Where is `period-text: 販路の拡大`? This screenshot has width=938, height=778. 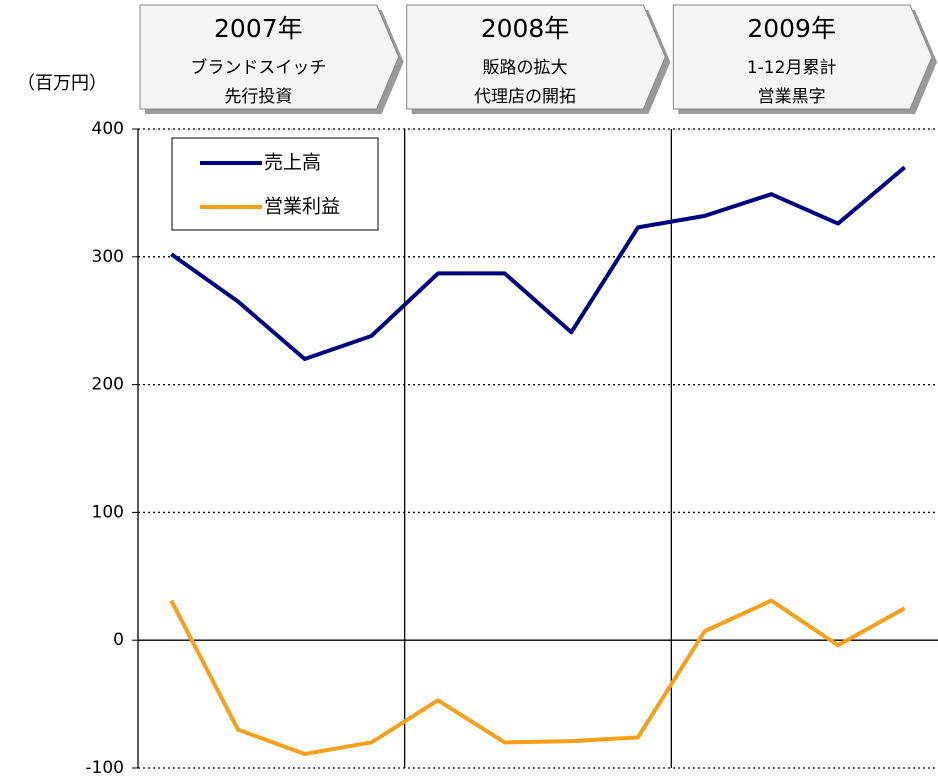 period-text: 販路の拡大 is located at coordinates (525, 68).